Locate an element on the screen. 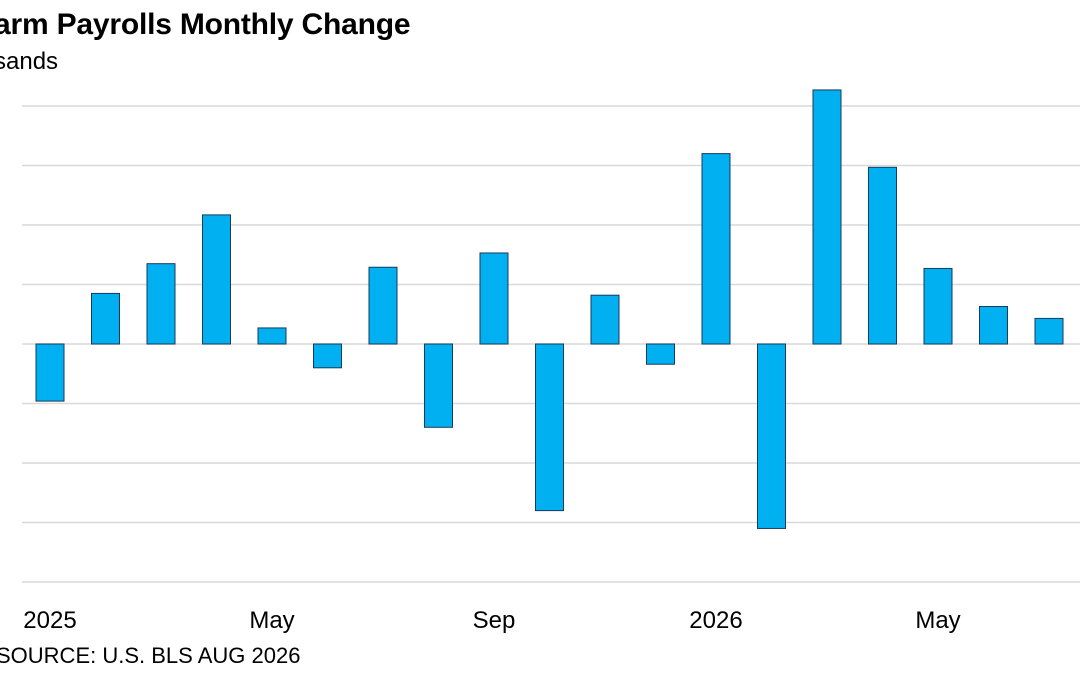  chart-title: arm Payrolls Monthly Change is located at coordinates (205, 24).